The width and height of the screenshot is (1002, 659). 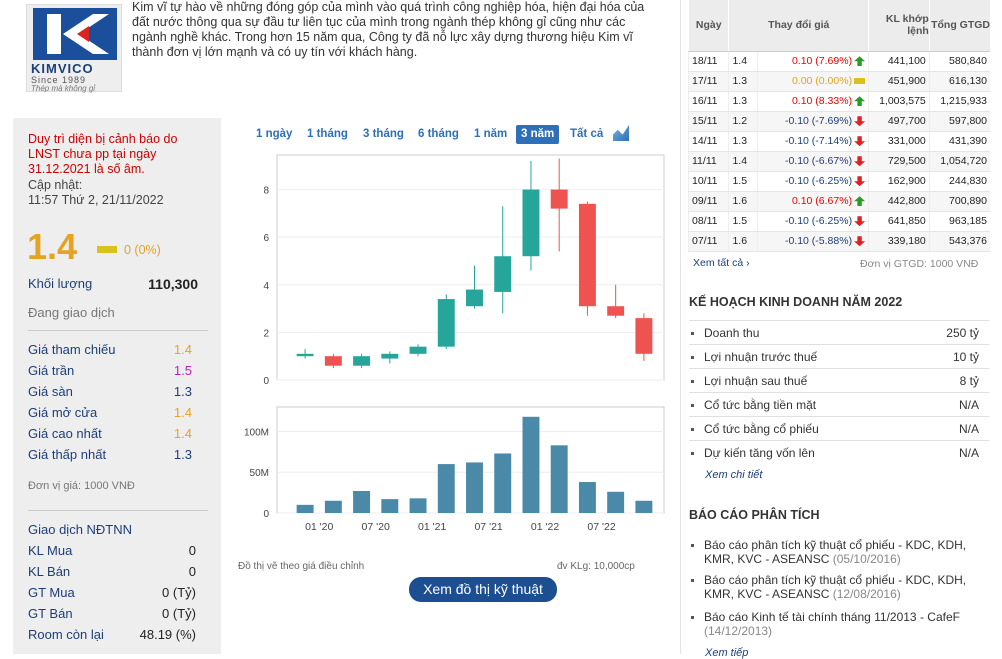 I want to click on history-change: 0.10 (6.67%), so click(x=822, y=201).